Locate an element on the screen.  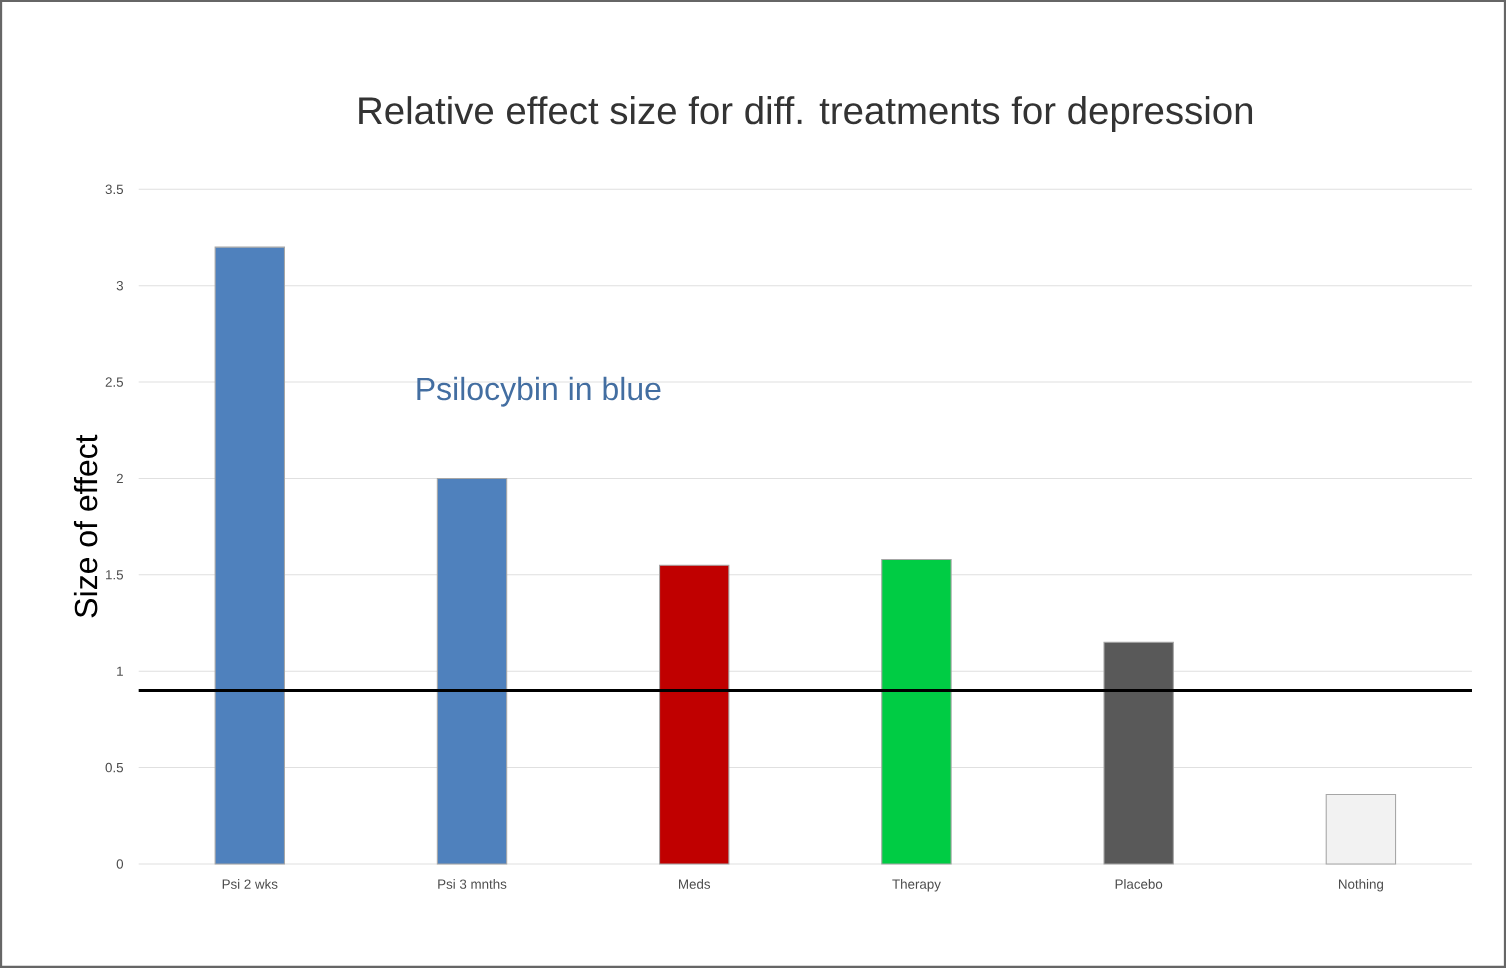
chart-title: Relative effect size for diff. treatments for depression is located at coordinates (806, 114).